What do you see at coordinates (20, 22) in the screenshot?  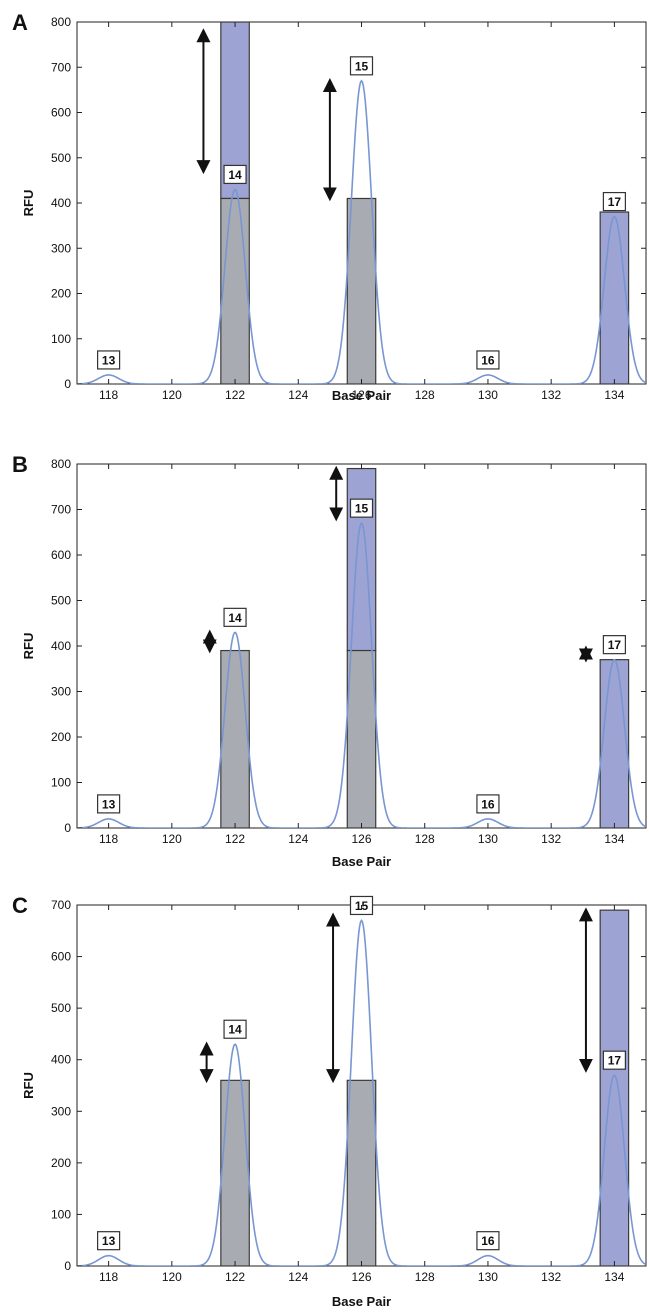 I see `panel-letter: A` at bounding box center [20, 22].